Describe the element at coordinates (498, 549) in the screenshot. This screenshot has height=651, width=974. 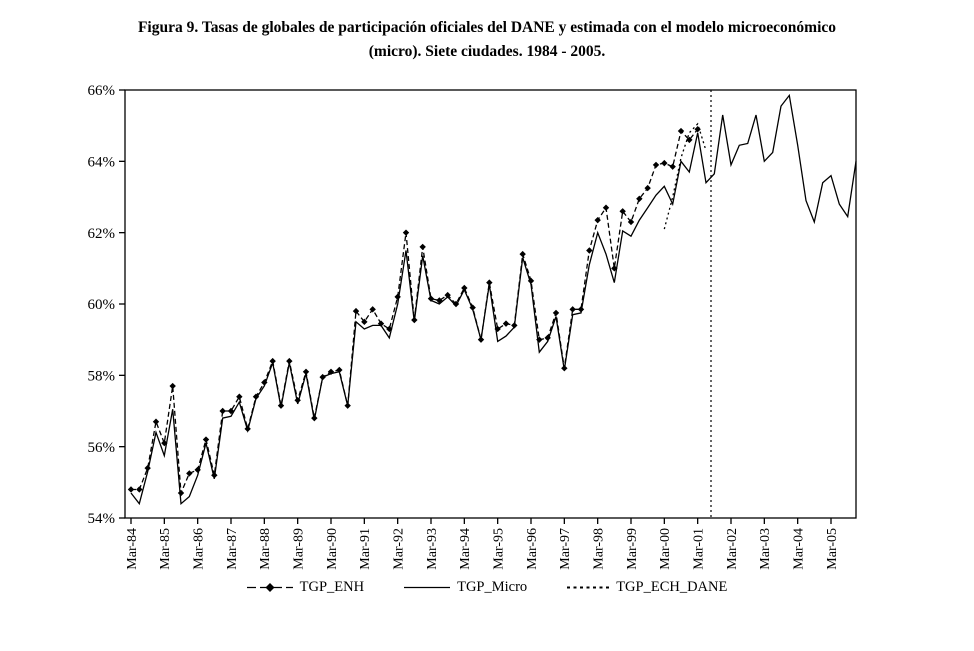
I see `x-tick-label: Mar-95` at that location.